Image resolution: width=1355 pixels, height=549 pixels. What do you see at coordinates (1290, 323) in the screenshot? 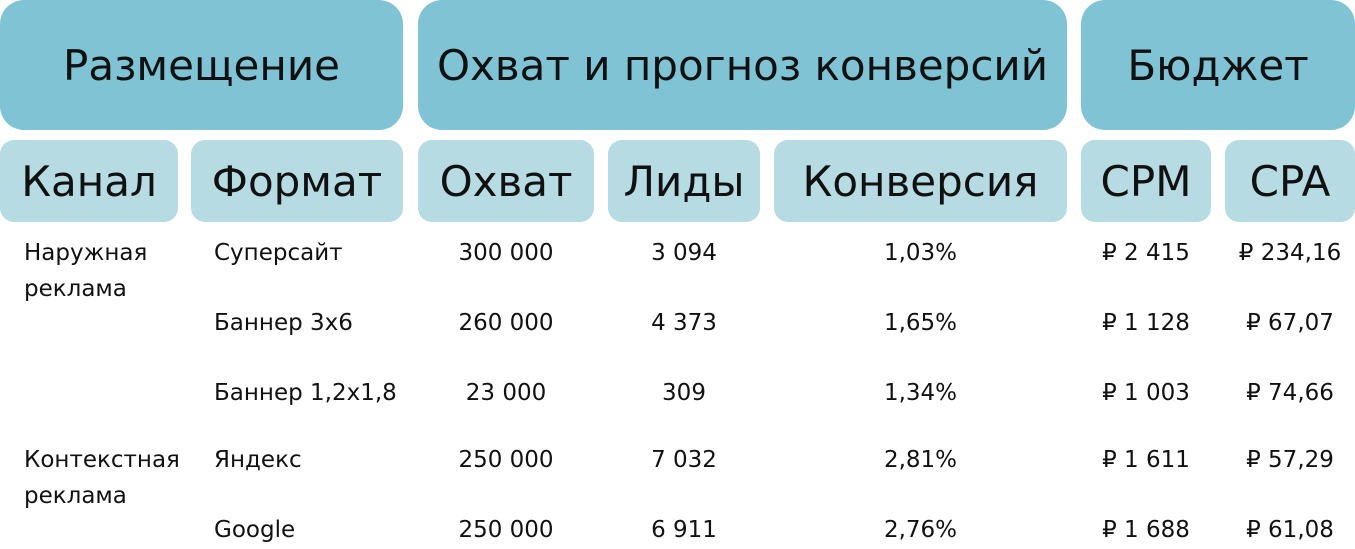
I see `value-cell: ₽ 67,07` at bounding box center [1290, 323].